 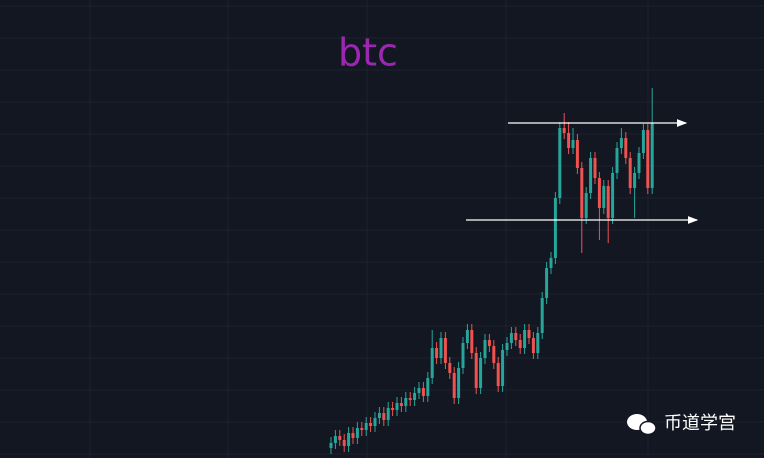 I want to click on wechat-icon, so click(x=648, y=428).